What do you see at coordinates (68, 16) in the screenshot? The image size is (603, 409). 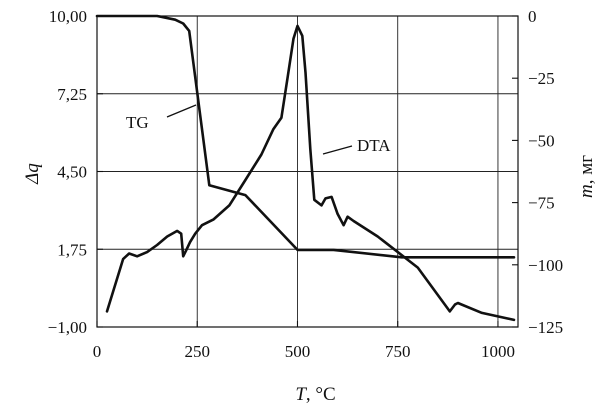 I see `left-y-tick-label: 10,00` at bounding box center [68, 16].